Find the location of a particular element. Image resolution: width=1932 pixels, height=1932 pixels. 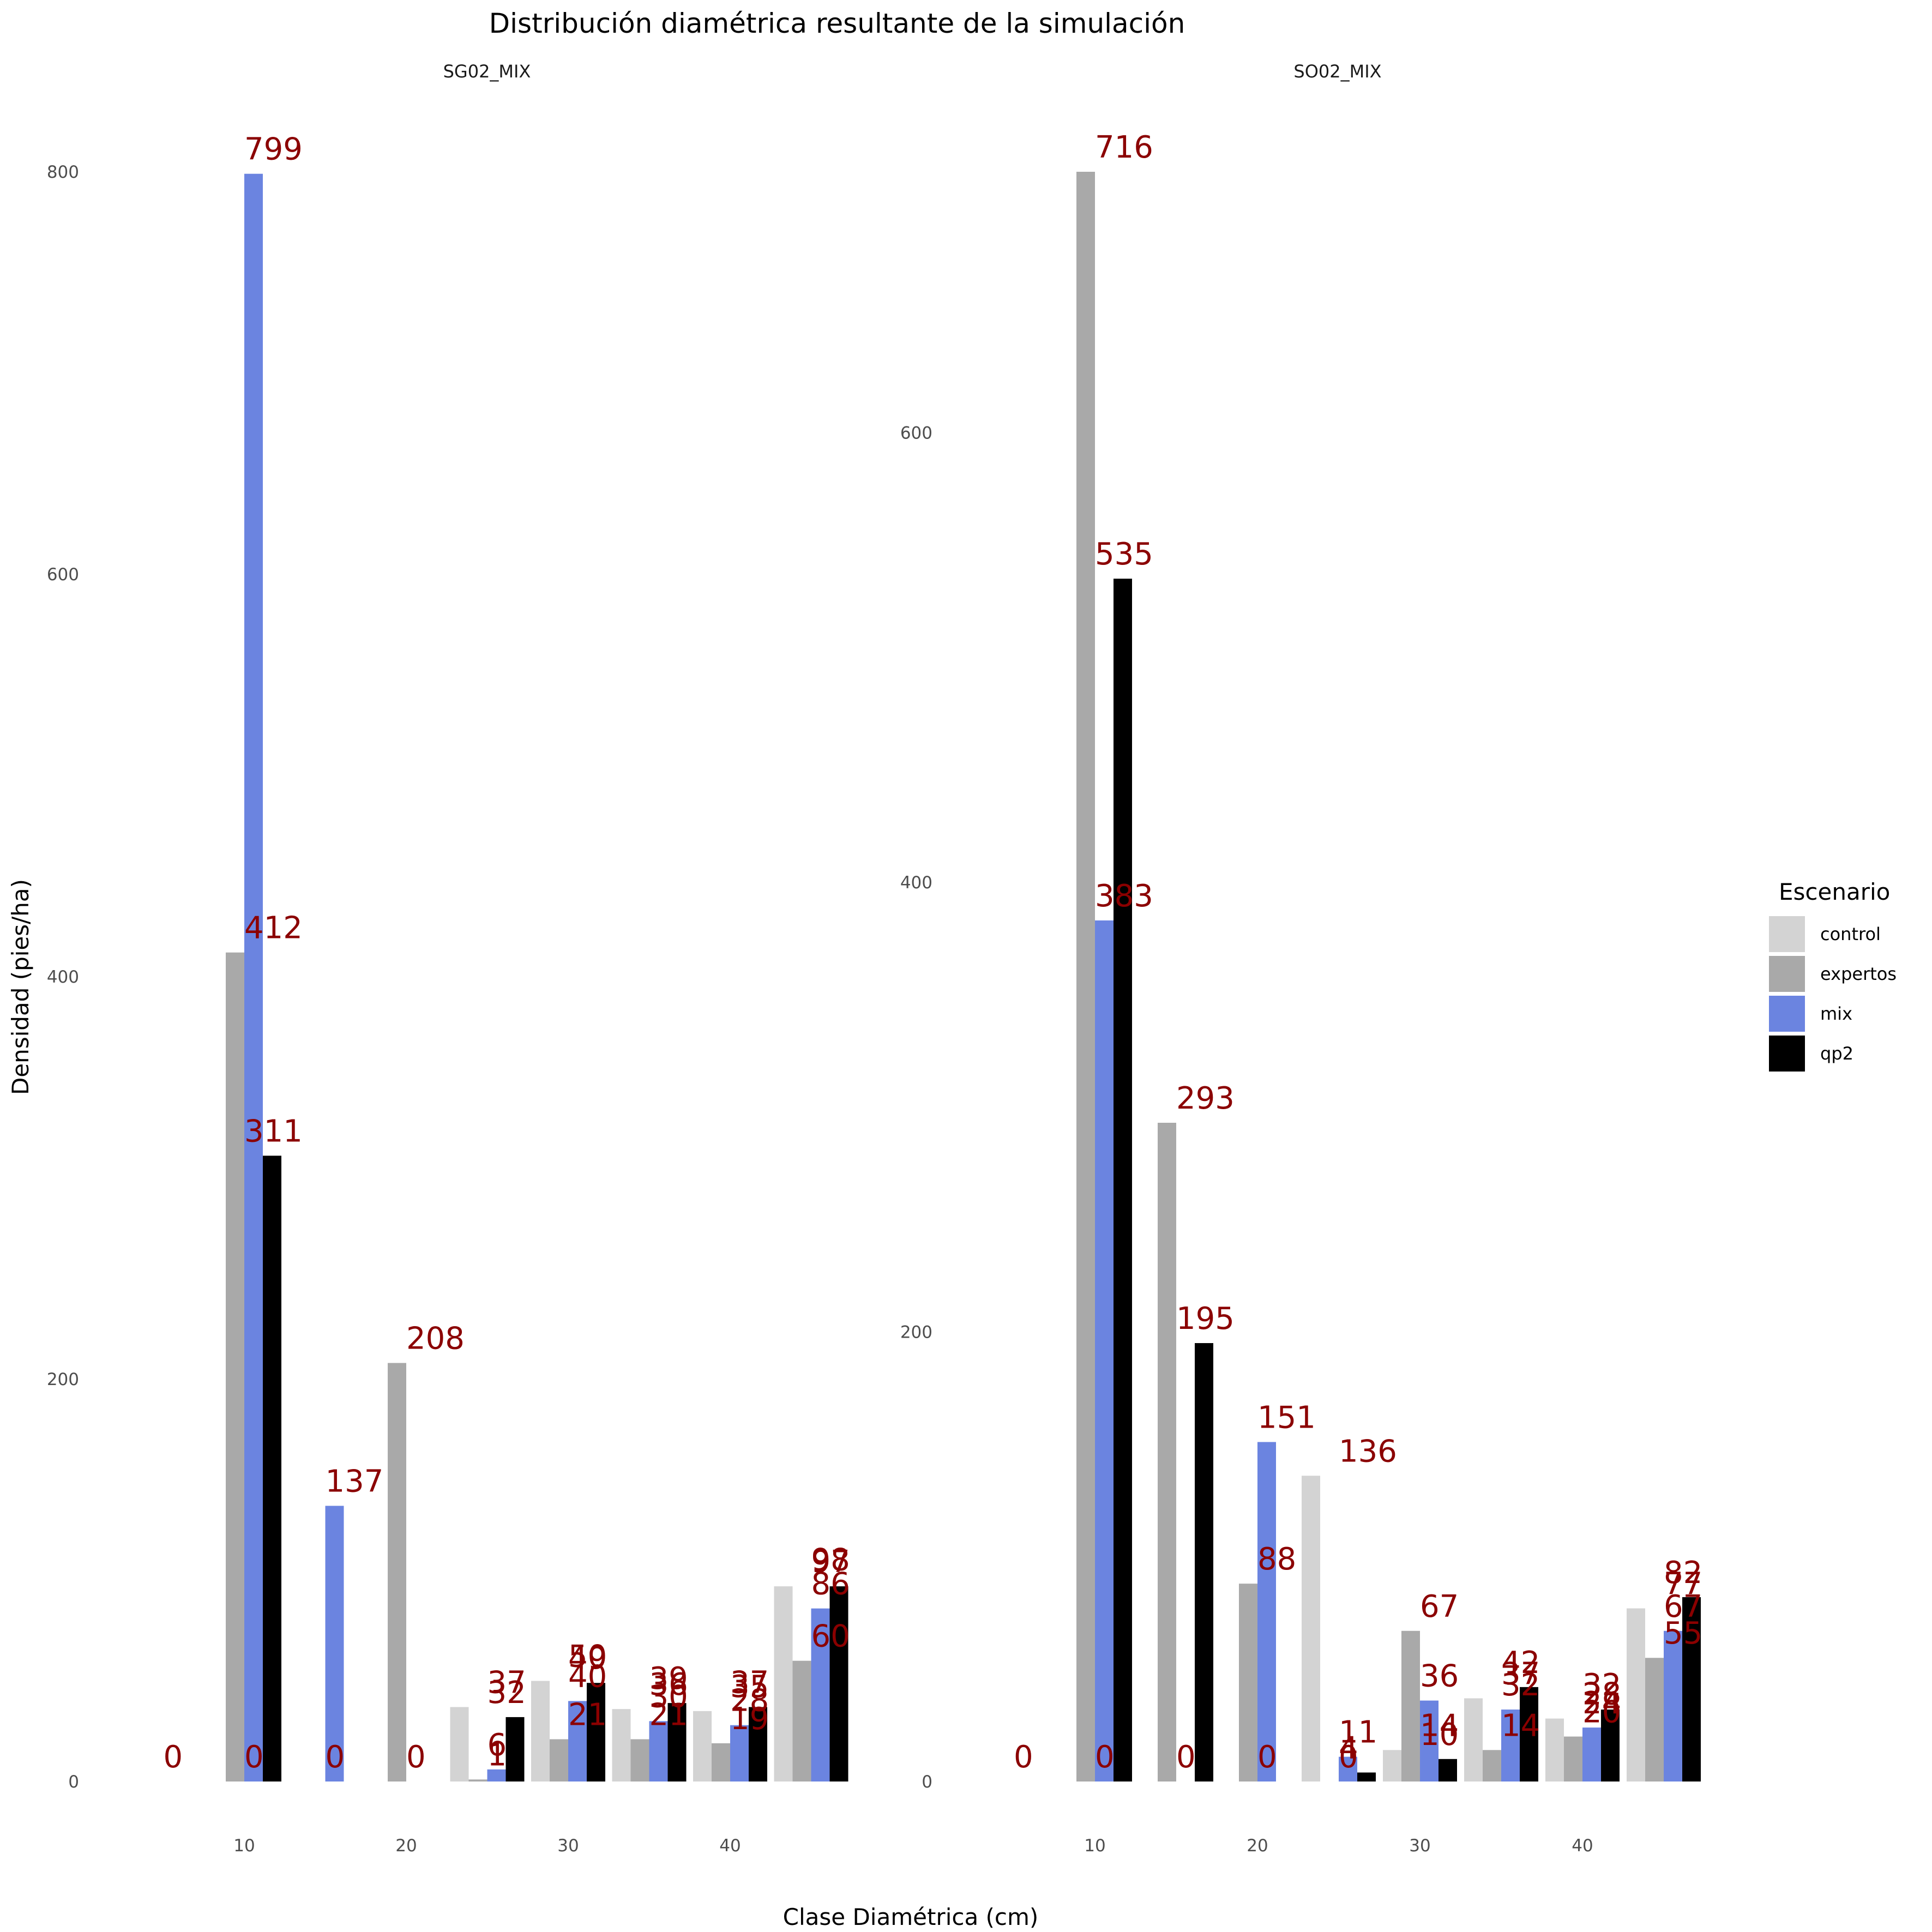

data-label: 42 is located at coordinates (1520, 1663).